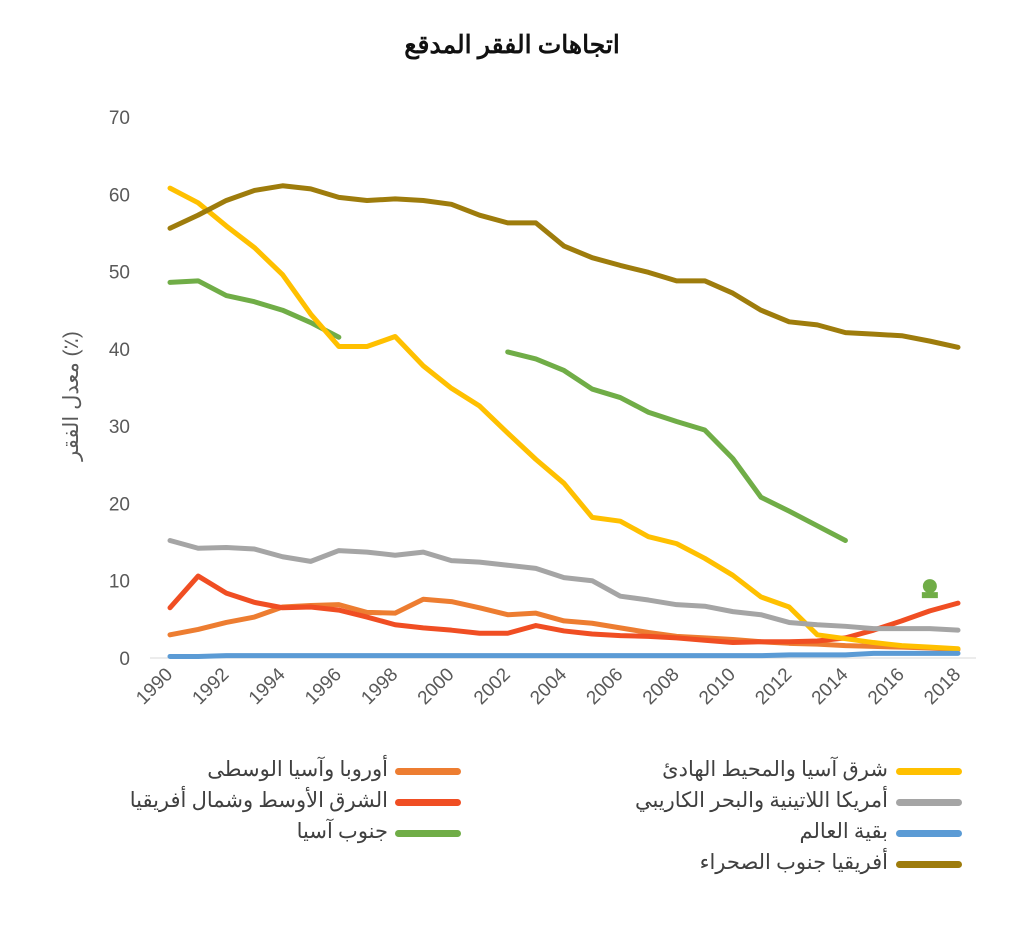 This screenshot has width=1024, height=932. I want to click on x-tick-label: 2014, so click(830, 686).